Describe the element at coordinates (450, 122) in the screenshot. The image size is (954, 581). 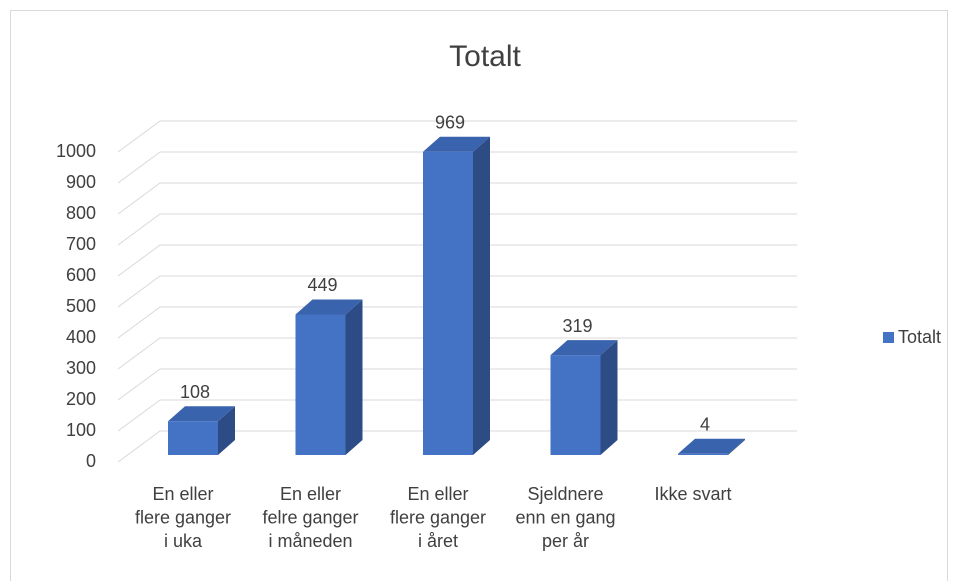
I see `value-label: 969` at that location.